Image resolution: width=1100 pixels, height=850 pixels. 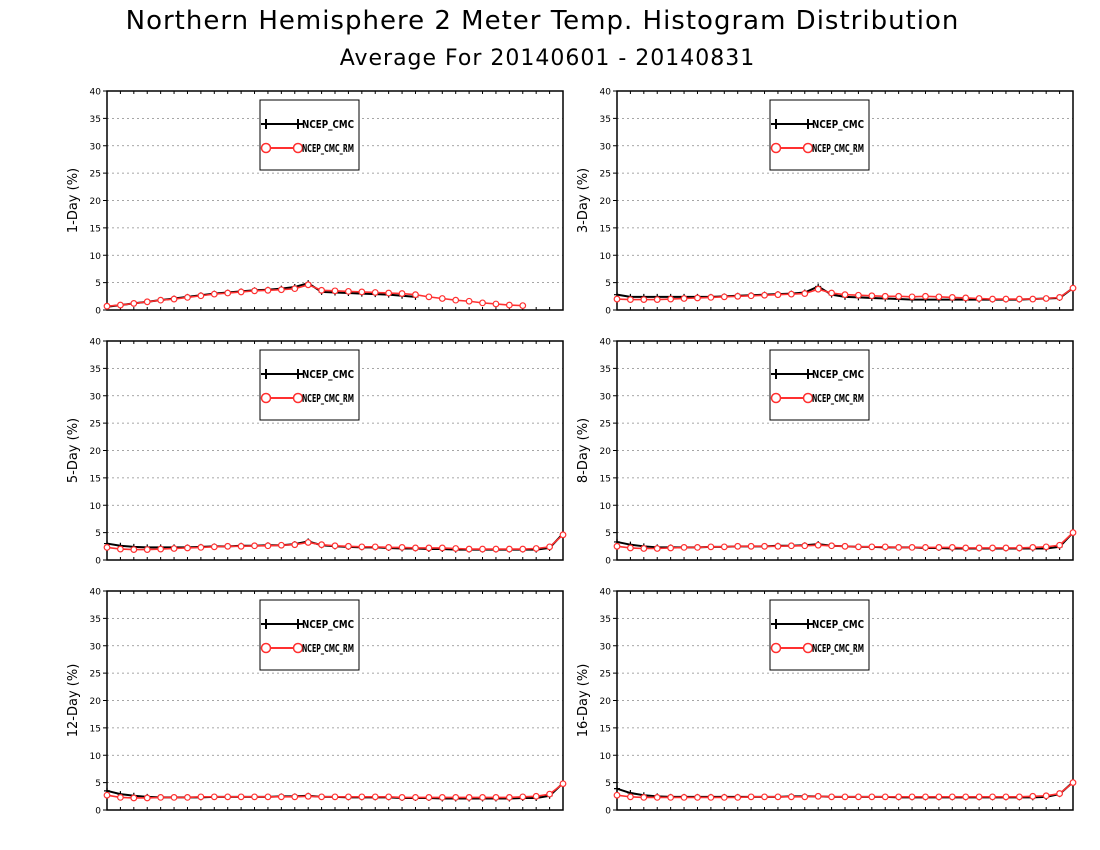 What do you see at coordinates (606, 93) in the screenshot?
I see `y-tick-label: 40` at bounding box center [606, 93].